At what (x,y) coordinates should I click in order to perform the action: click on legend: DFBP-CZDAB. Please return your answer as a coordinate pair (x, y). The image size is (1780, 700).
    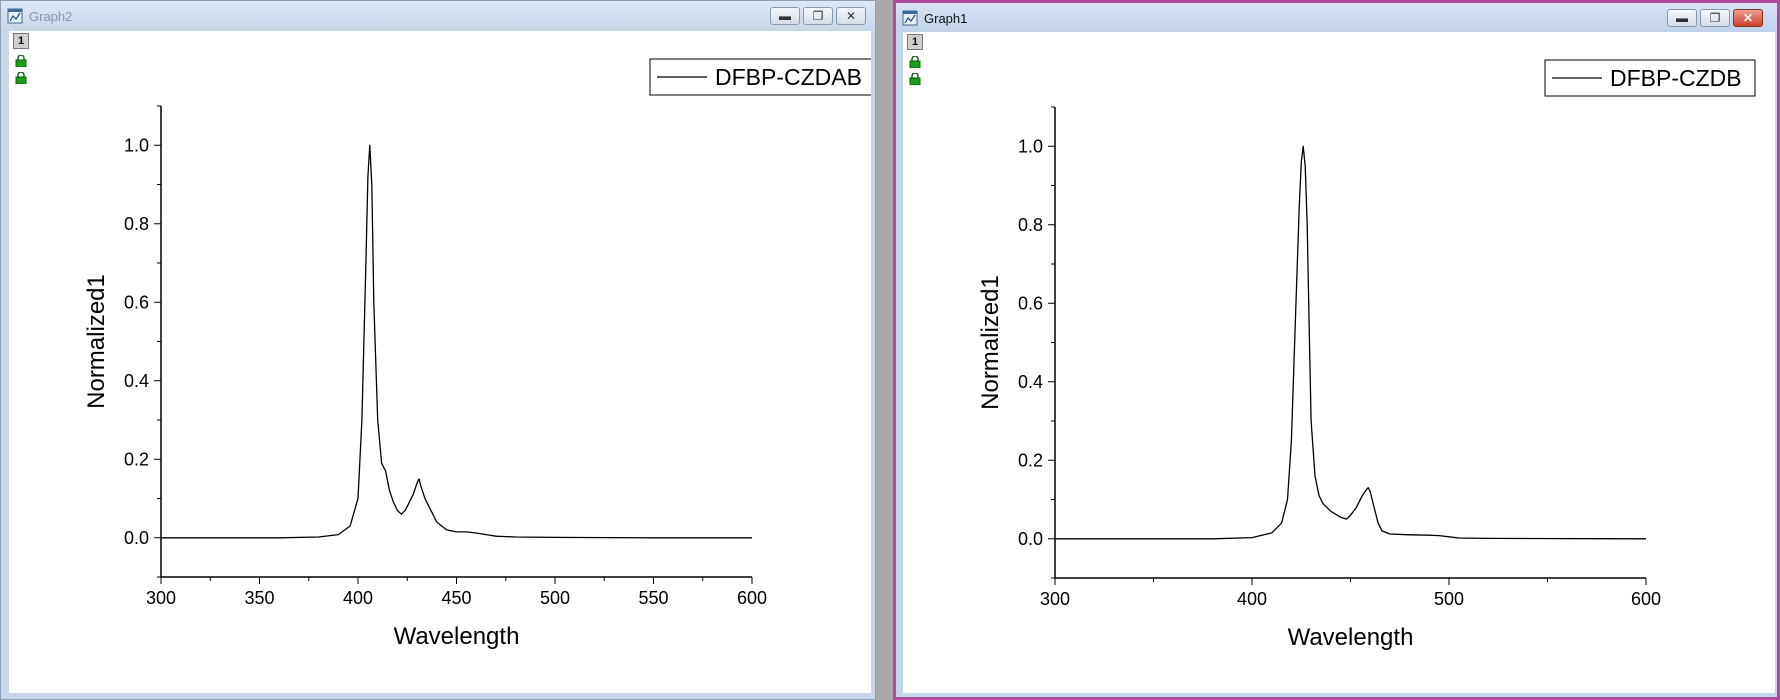
    Looking at the image, I should click on (760, 77).